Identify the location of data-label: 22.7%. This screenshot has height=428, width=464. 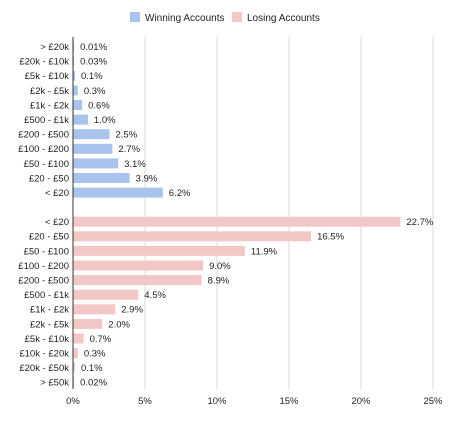
(419, 222).